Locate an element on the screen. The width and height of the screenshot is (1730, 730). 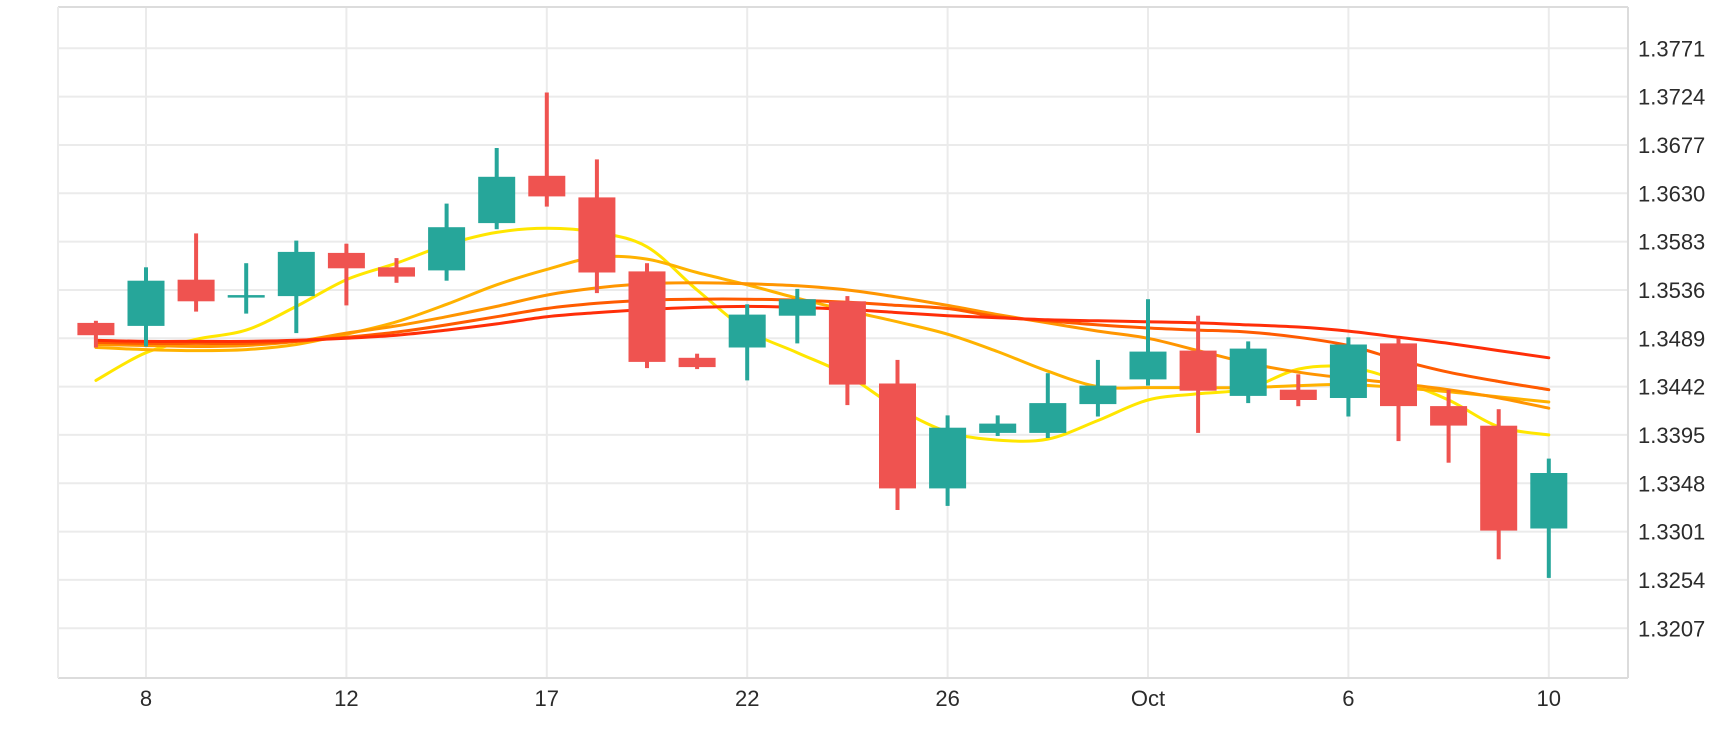
candle-10-body is located at coordinates (597, 235).